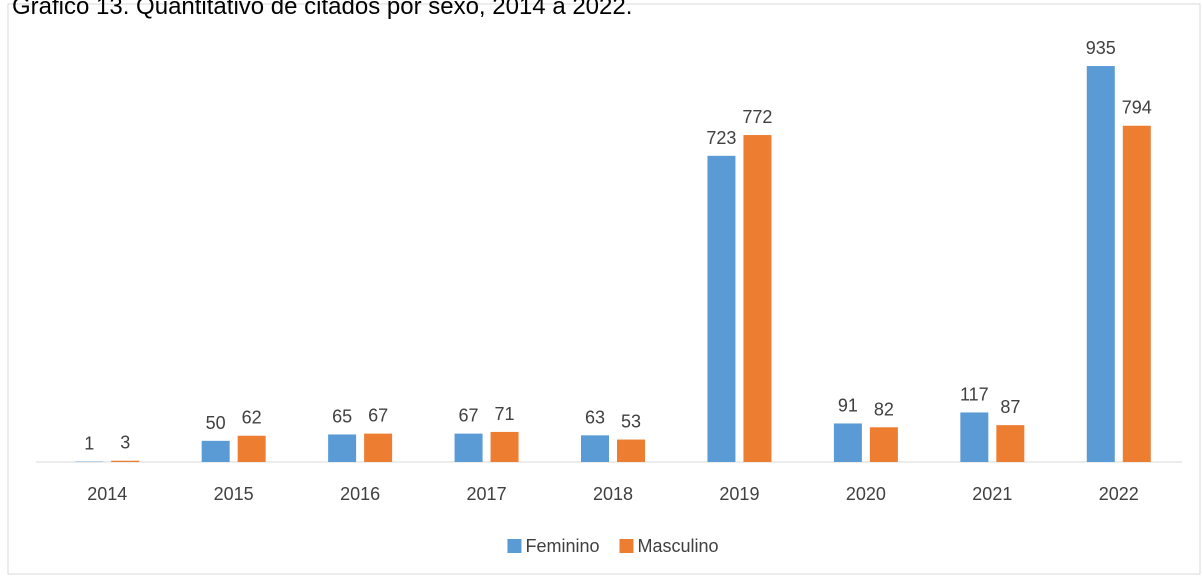  I want to click on x-tick-label: 2016, so click(360, 494).